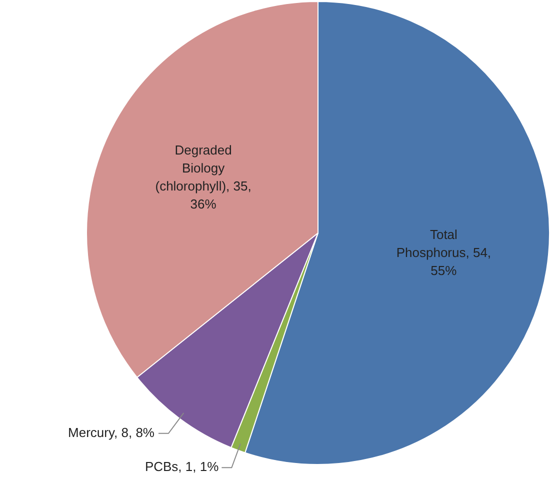  Describe the element at coordinates (203, 177) in the screenshot. I see `slice-label: Degraded Biology (chlorophyll), 35, 36%` at that location.